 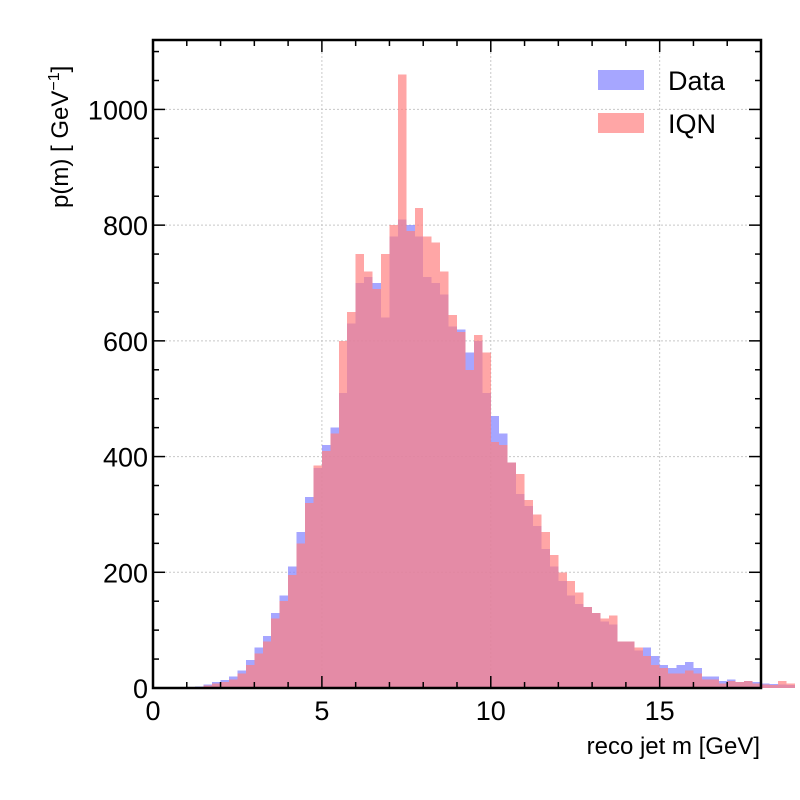 I want to click on x-tick-label: 0, so click(x=152, y=711).